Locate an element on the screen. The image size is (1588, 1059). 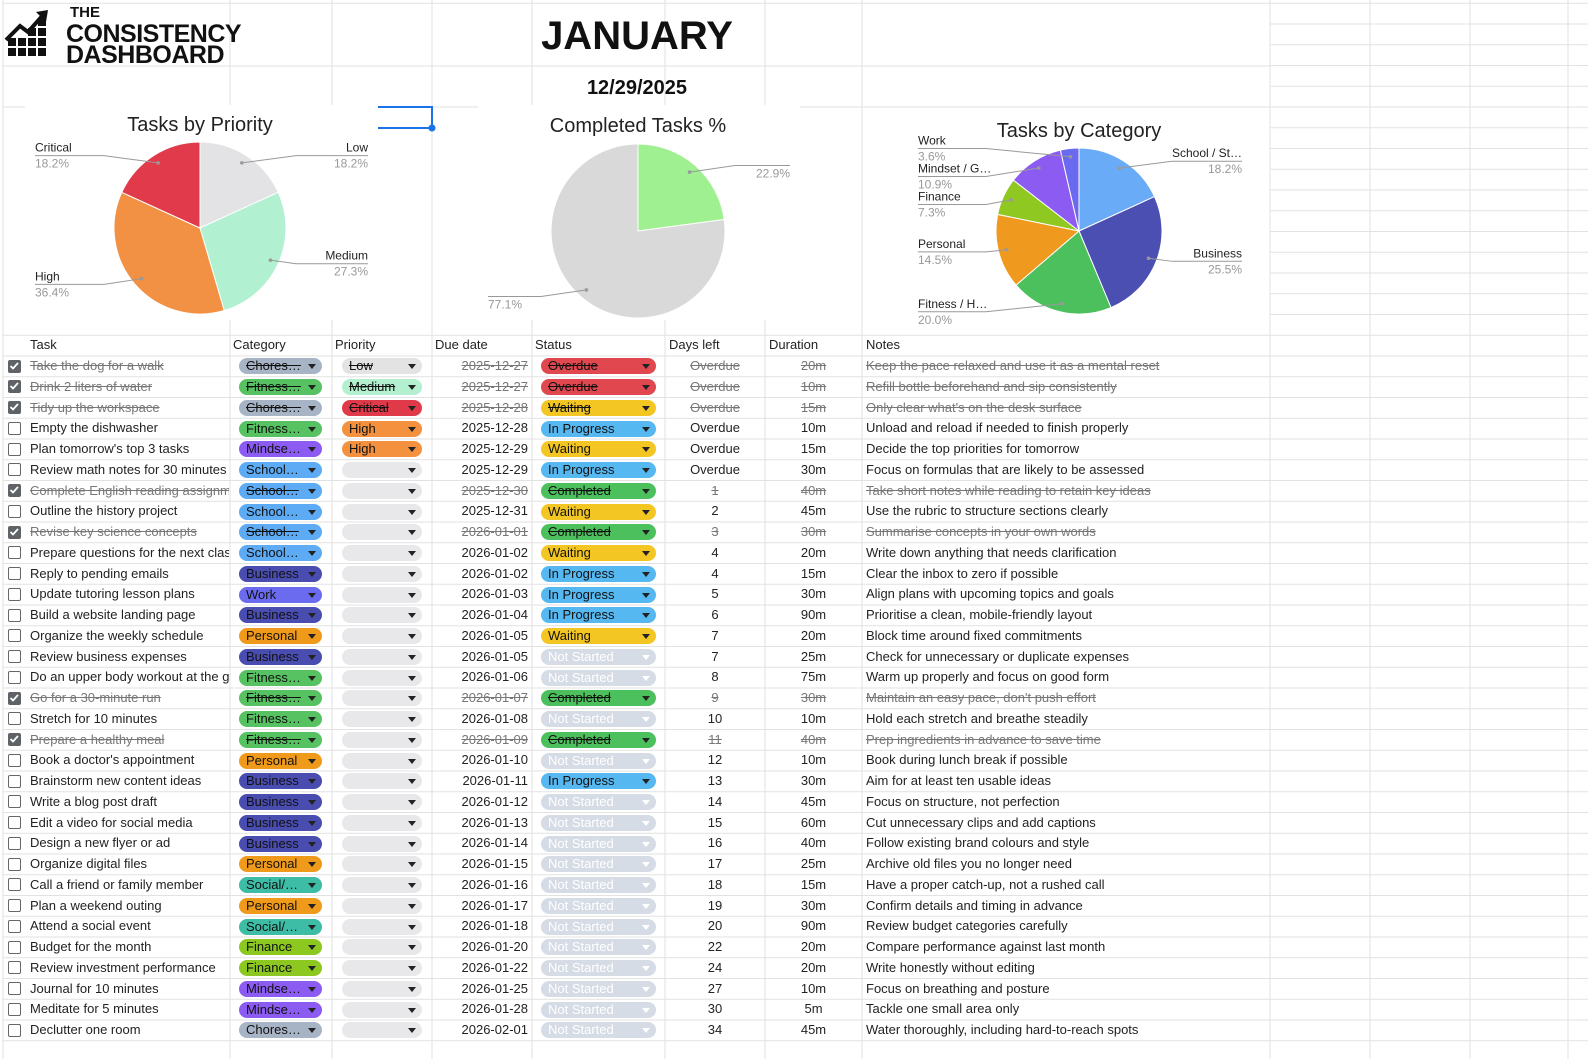
priority-chip: High is located at coordinates (382, 449).